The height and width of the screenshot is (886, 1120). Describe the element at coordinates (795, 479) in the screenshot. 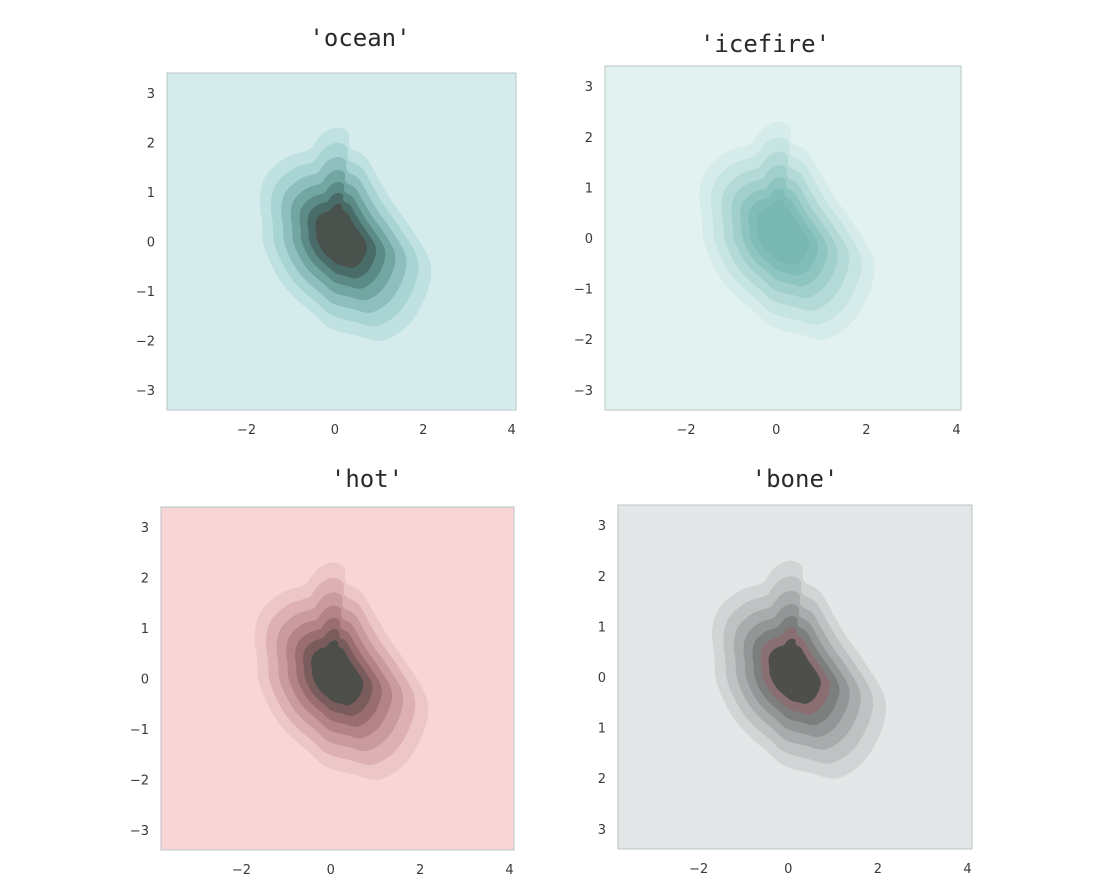

I see `panel-title-bone: 'bone'` at that location.